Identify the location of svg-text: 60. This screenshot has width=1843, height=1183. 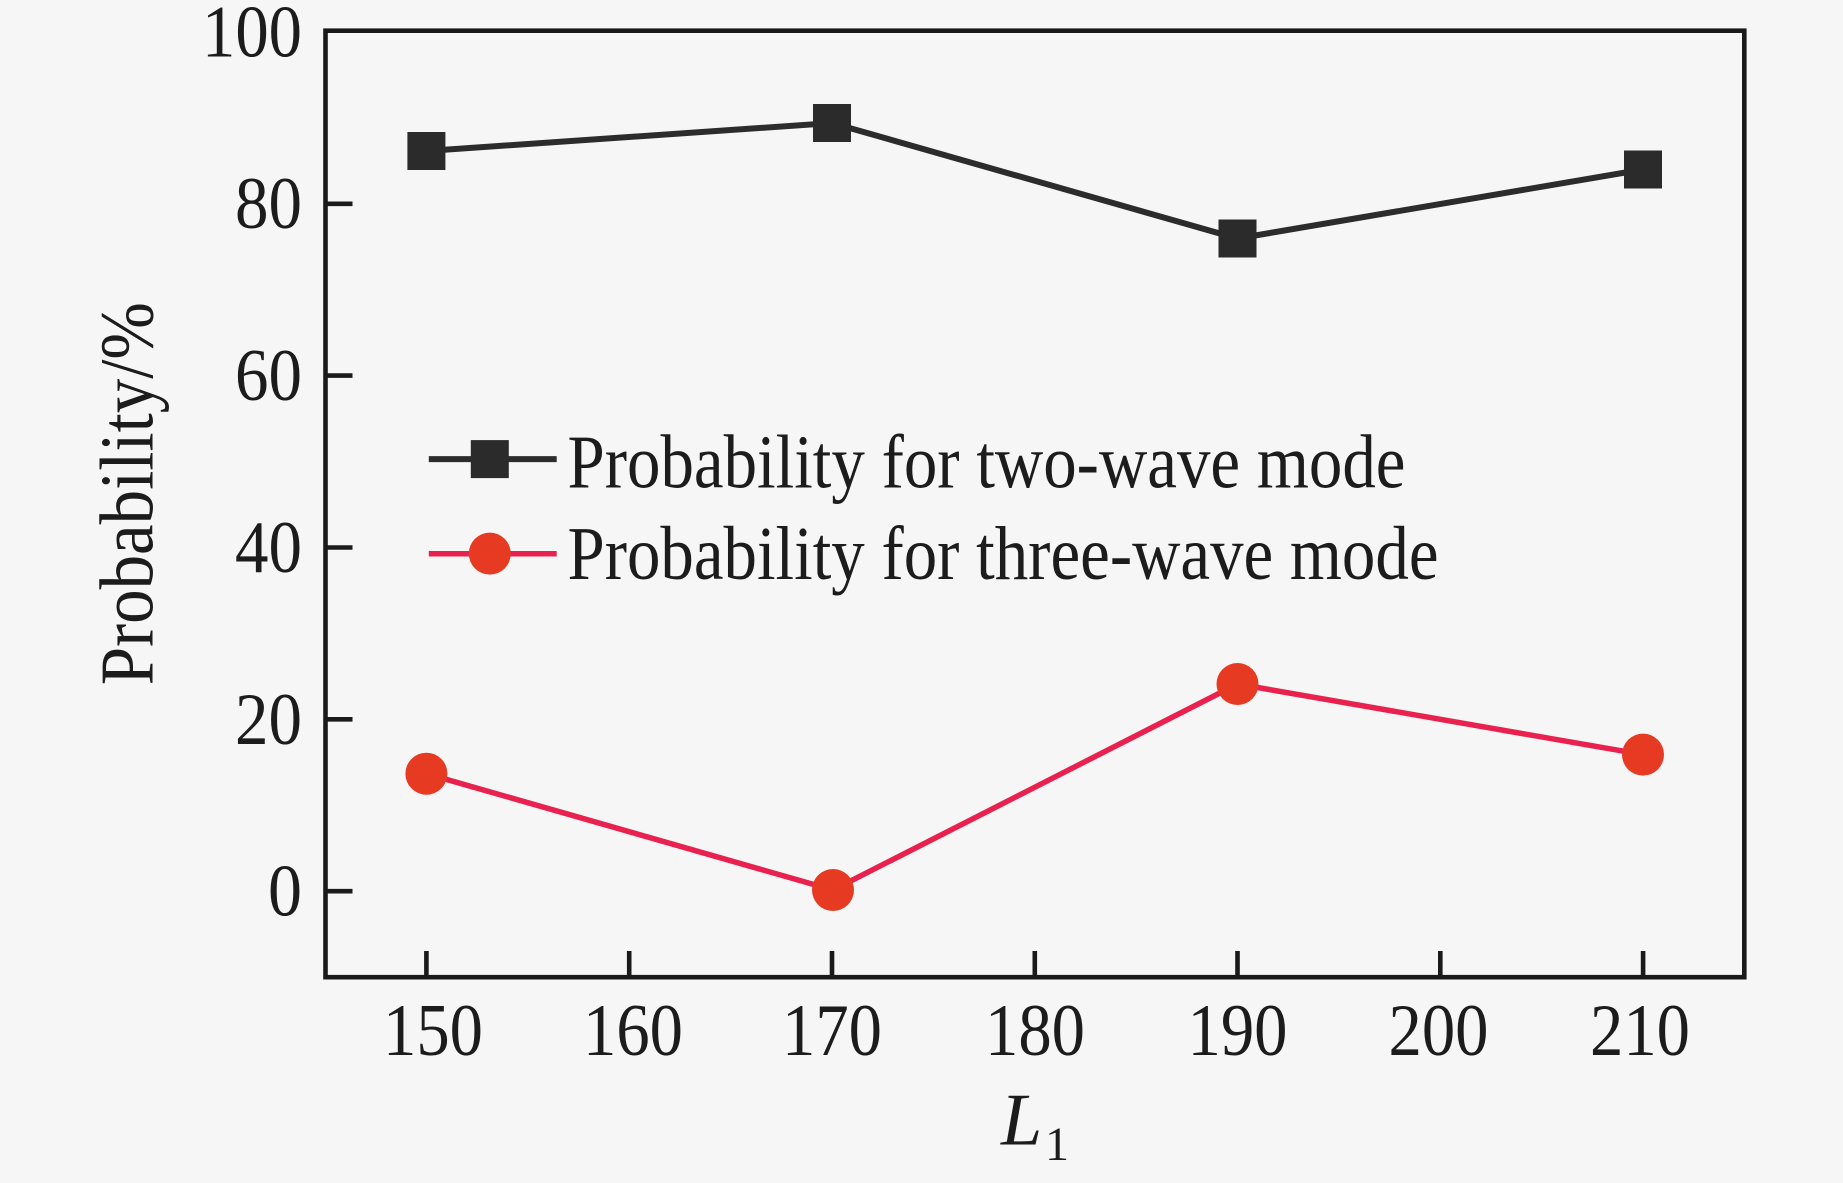
(268, 376).